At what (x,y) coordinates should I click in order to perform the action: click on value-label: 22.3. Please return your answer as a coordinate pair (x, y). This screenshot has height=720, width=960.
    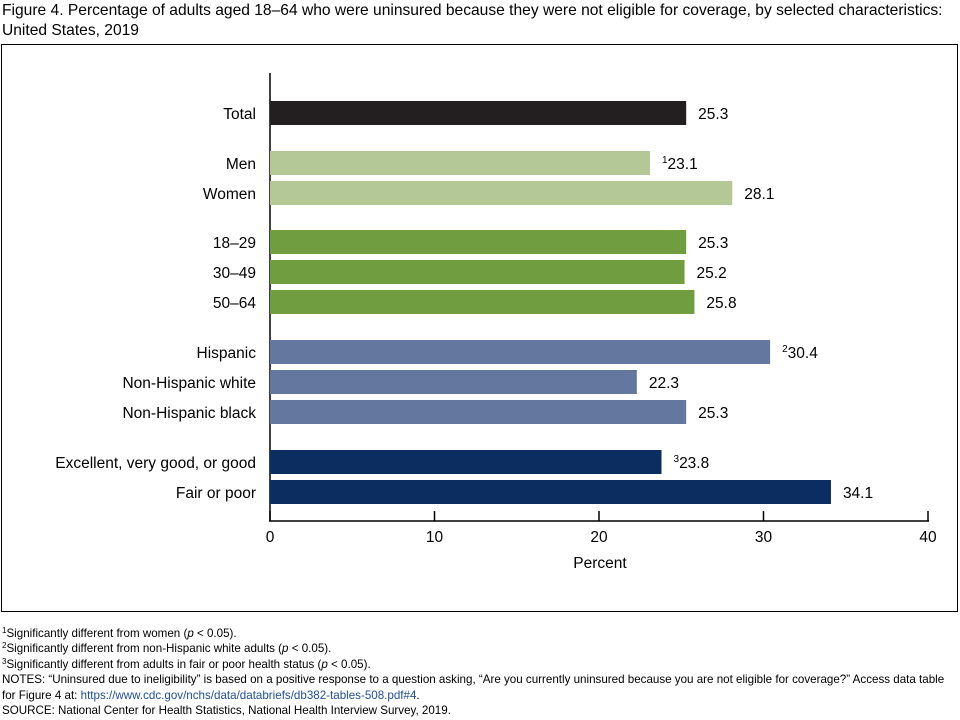
    Looking at the image, I should click on (664, 383).